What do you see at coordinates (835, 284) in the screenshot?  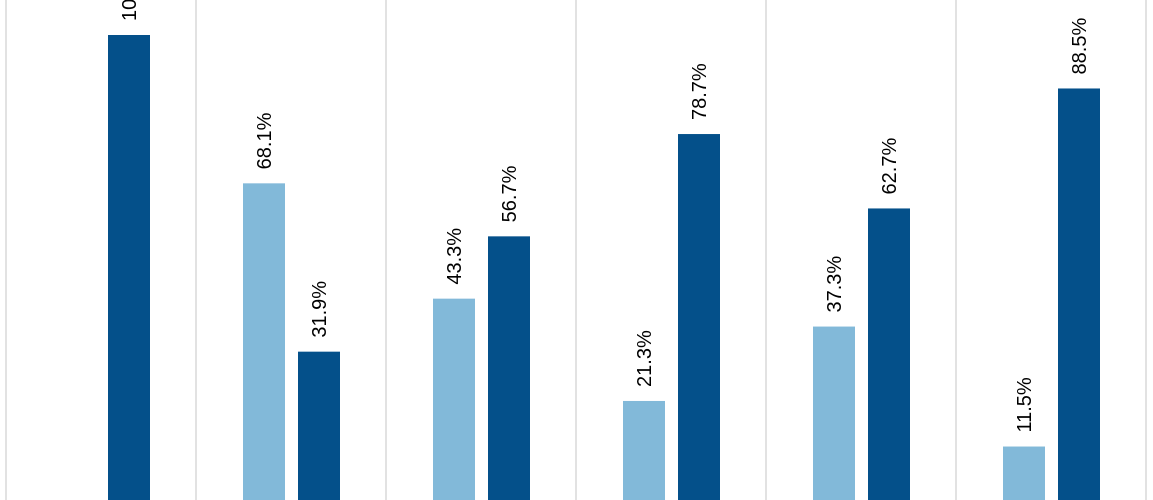 I see `data-label: 37.3%` at bounding box center [835, 284].